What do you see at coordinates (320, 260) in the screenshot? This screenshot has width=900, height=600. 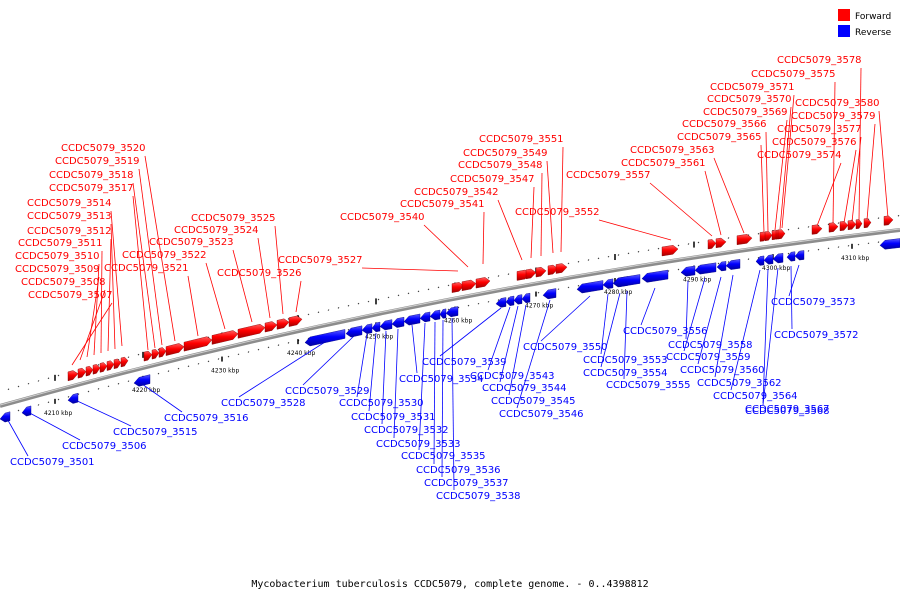 I see `forward-gene-label: CCDC5079_3527` at bounding box center [320, 260].